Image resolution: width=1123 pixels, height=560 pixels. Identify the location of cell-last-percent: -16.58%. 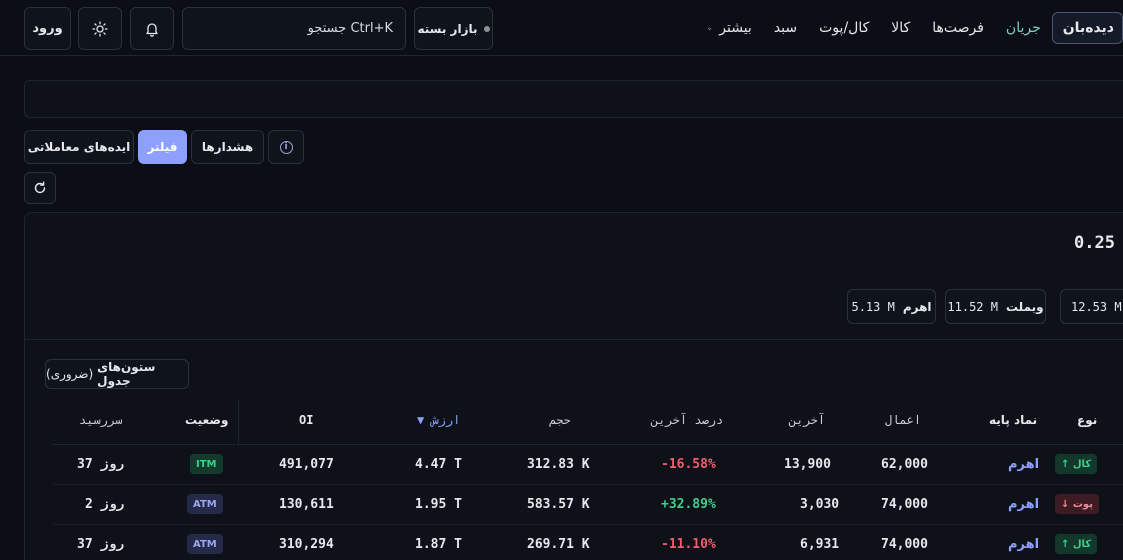
(688, 464).